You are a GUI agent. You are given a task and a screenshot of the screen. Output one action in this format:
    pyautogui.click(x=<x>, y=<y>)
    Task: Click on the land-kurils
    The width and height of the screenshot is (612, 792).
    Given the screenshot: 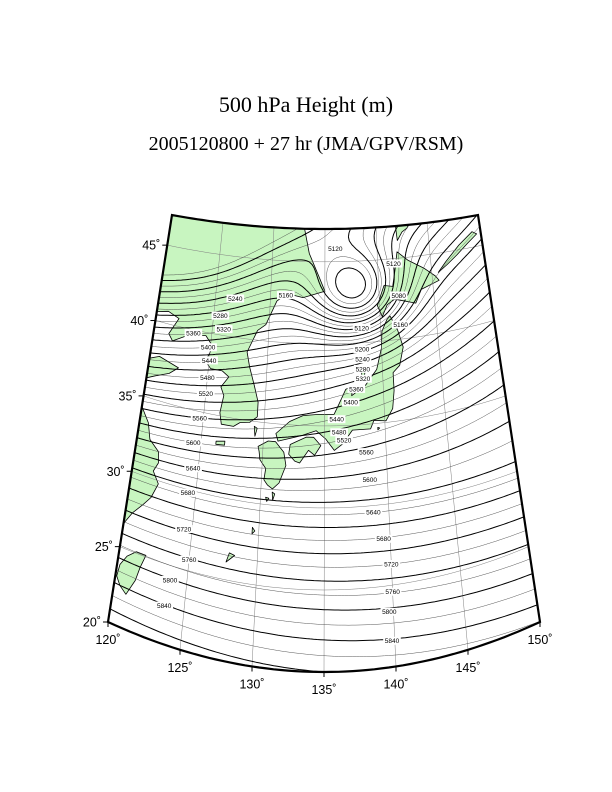 What is the action you would take?
    pyautogui.click(x=457, y=252)
    